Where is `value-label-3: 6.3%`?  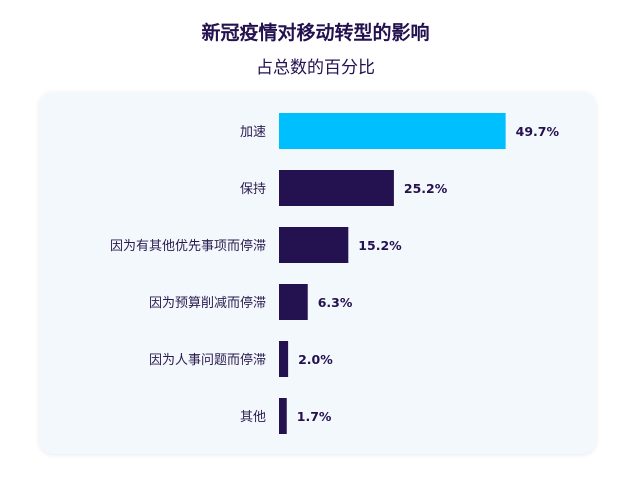
value-label-3: 6.3% is located at coordinates (335, 302).